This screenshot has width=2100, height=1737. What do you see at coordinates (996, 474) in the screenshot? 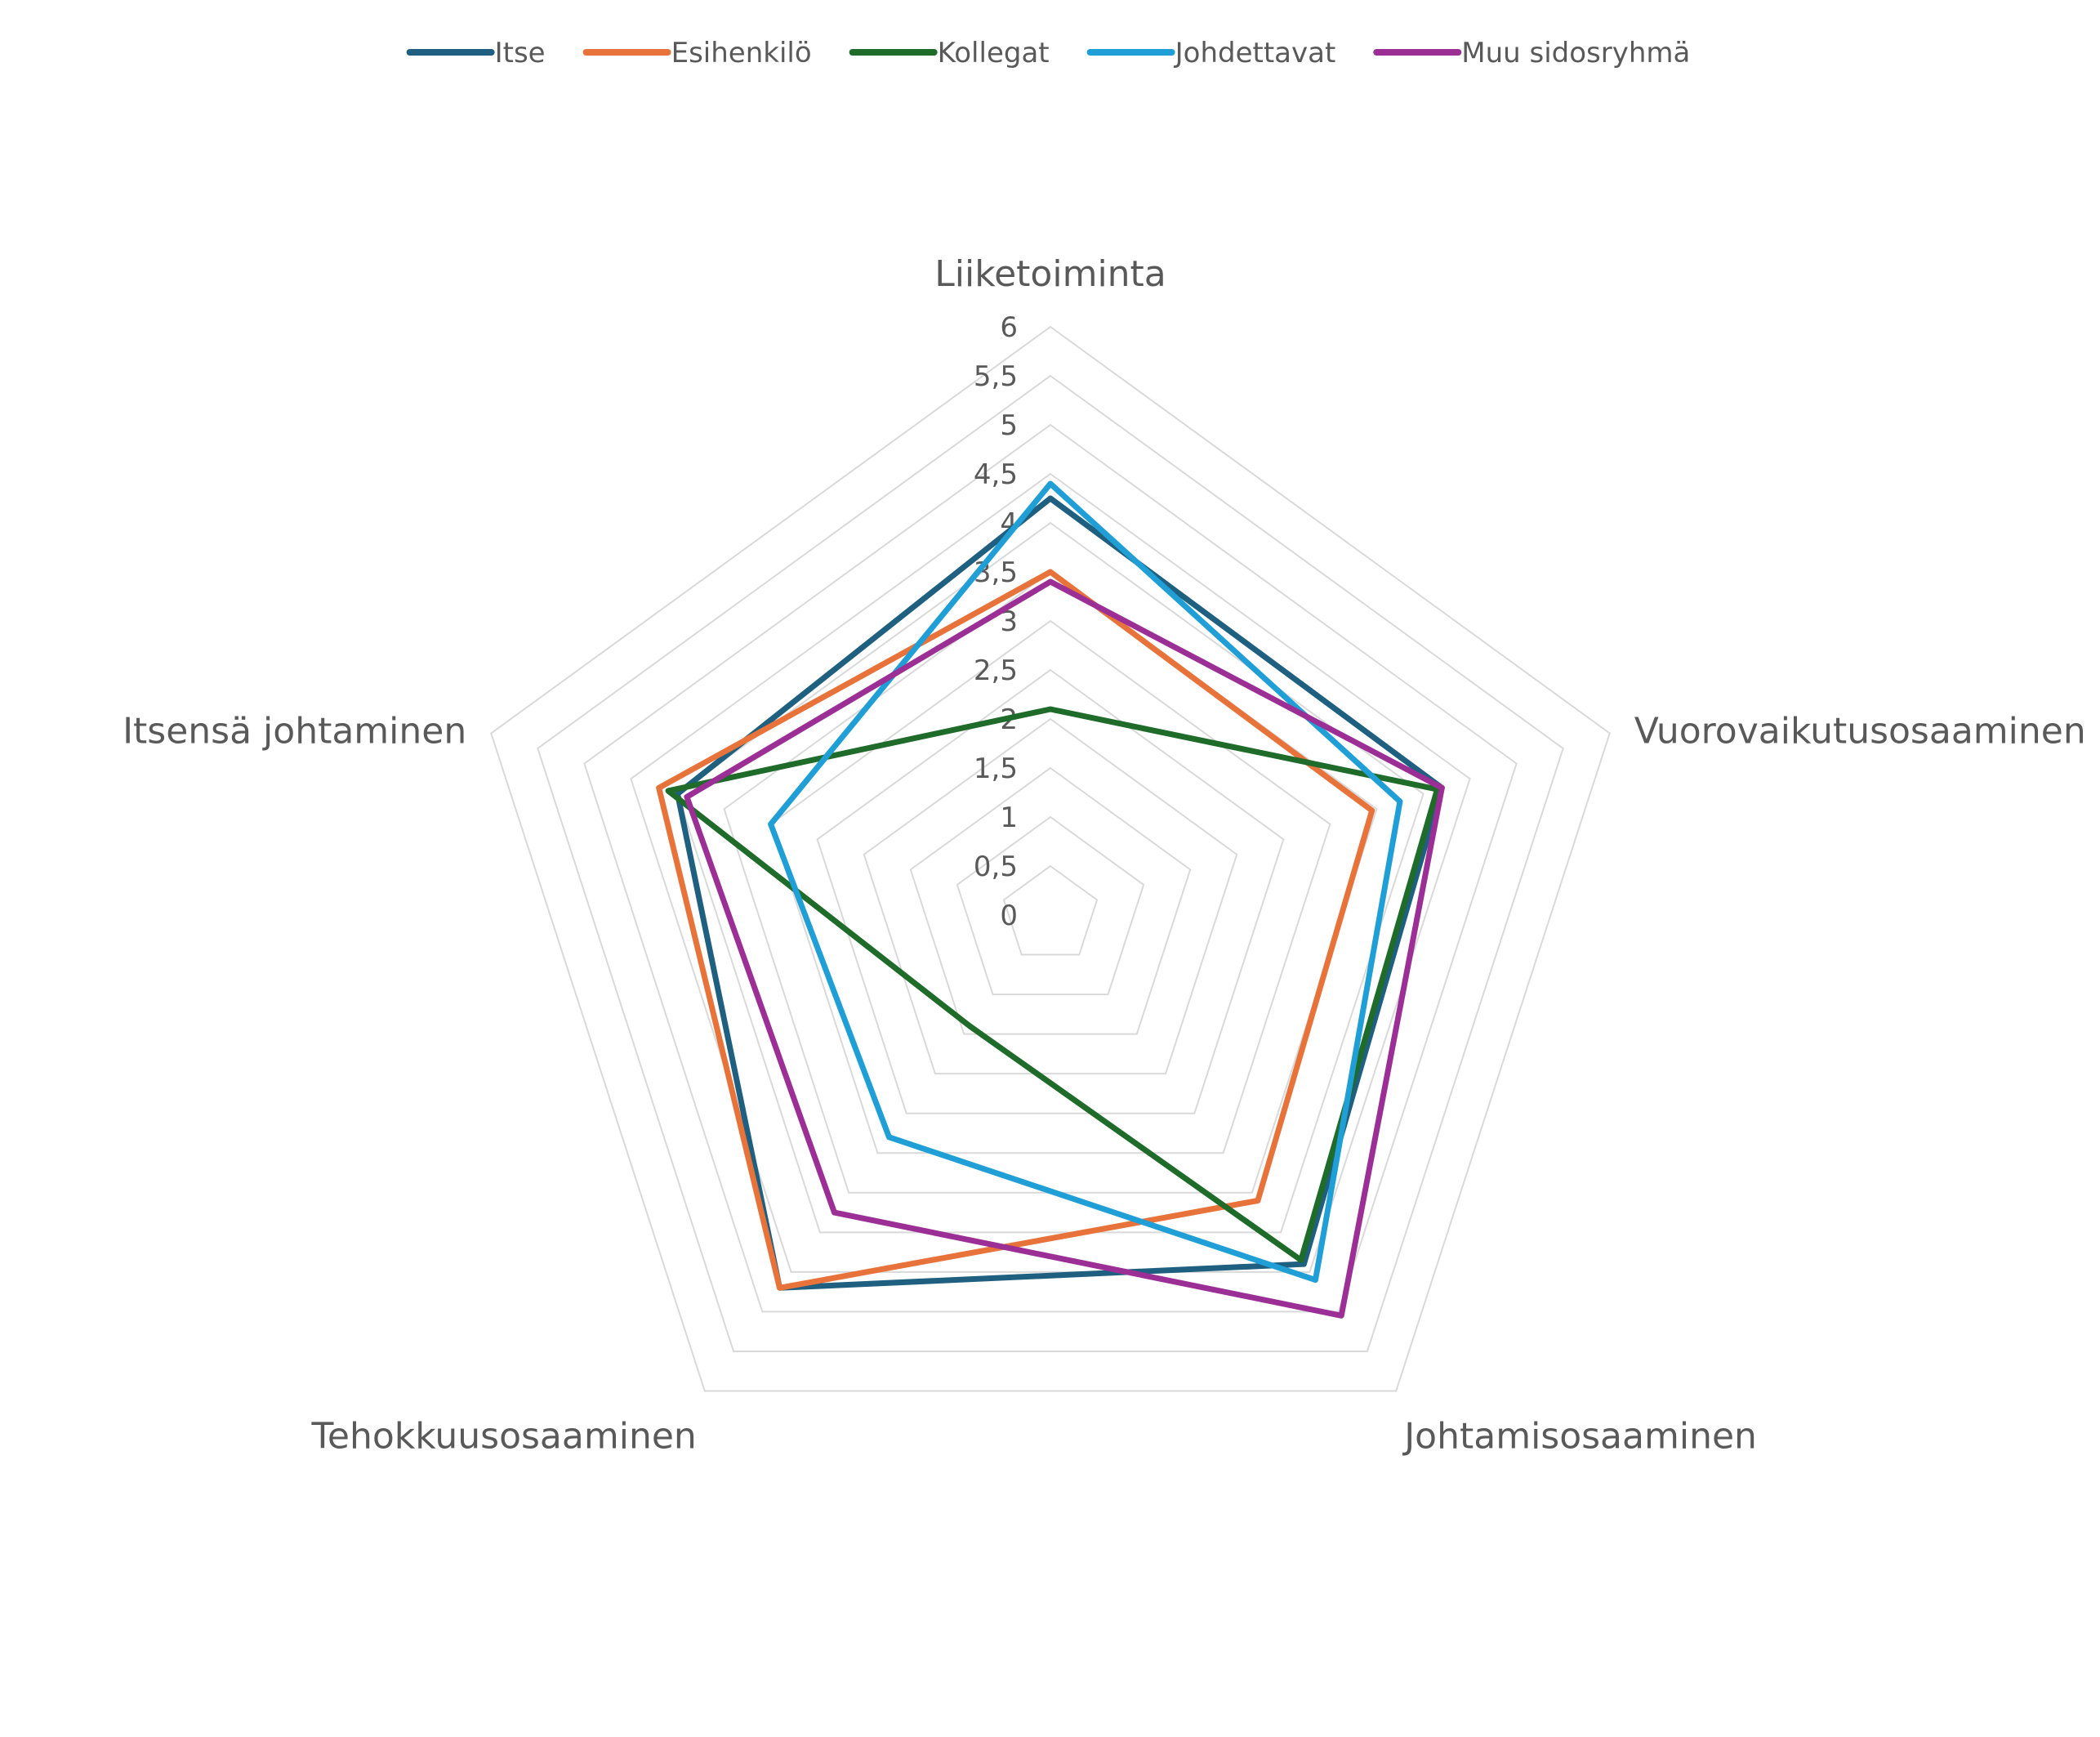
I see `axis-tick-label: 4,5` at bounding box center [996, 474].